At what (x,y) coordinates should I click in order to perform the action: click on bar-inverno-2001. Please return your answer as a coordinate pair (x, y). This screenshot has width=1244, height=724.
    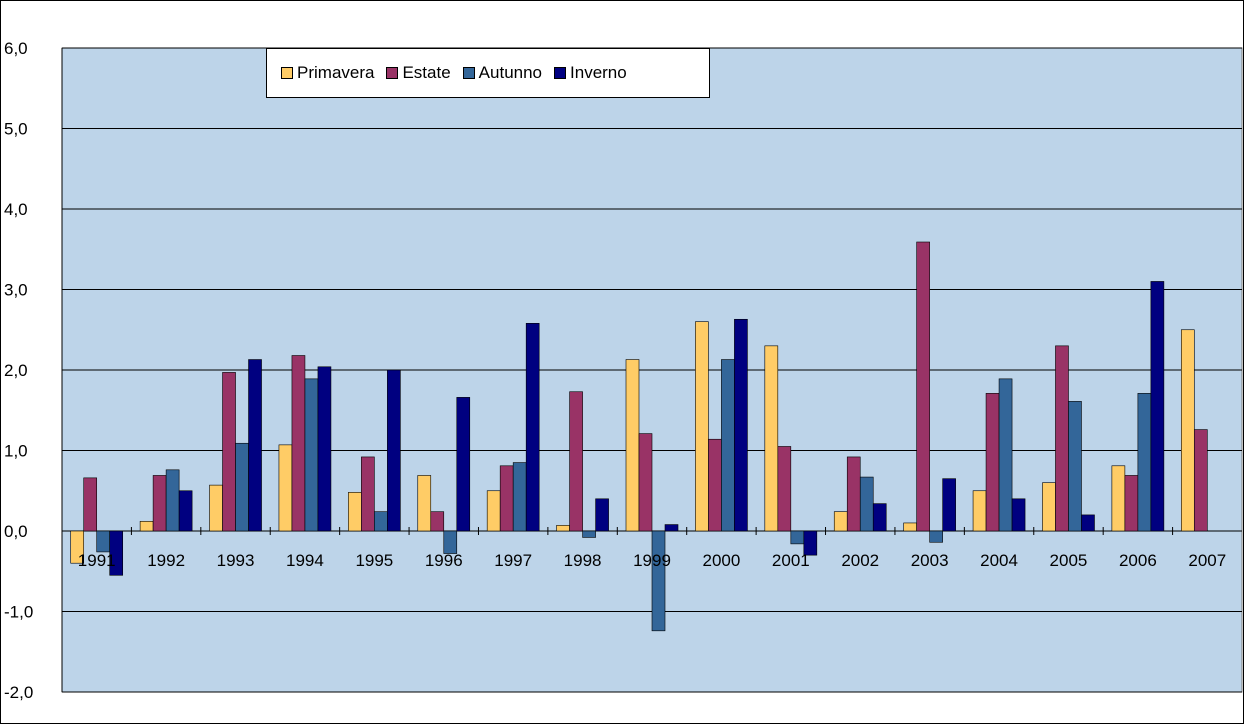
    Looking at the image, I should click on (810, 543).